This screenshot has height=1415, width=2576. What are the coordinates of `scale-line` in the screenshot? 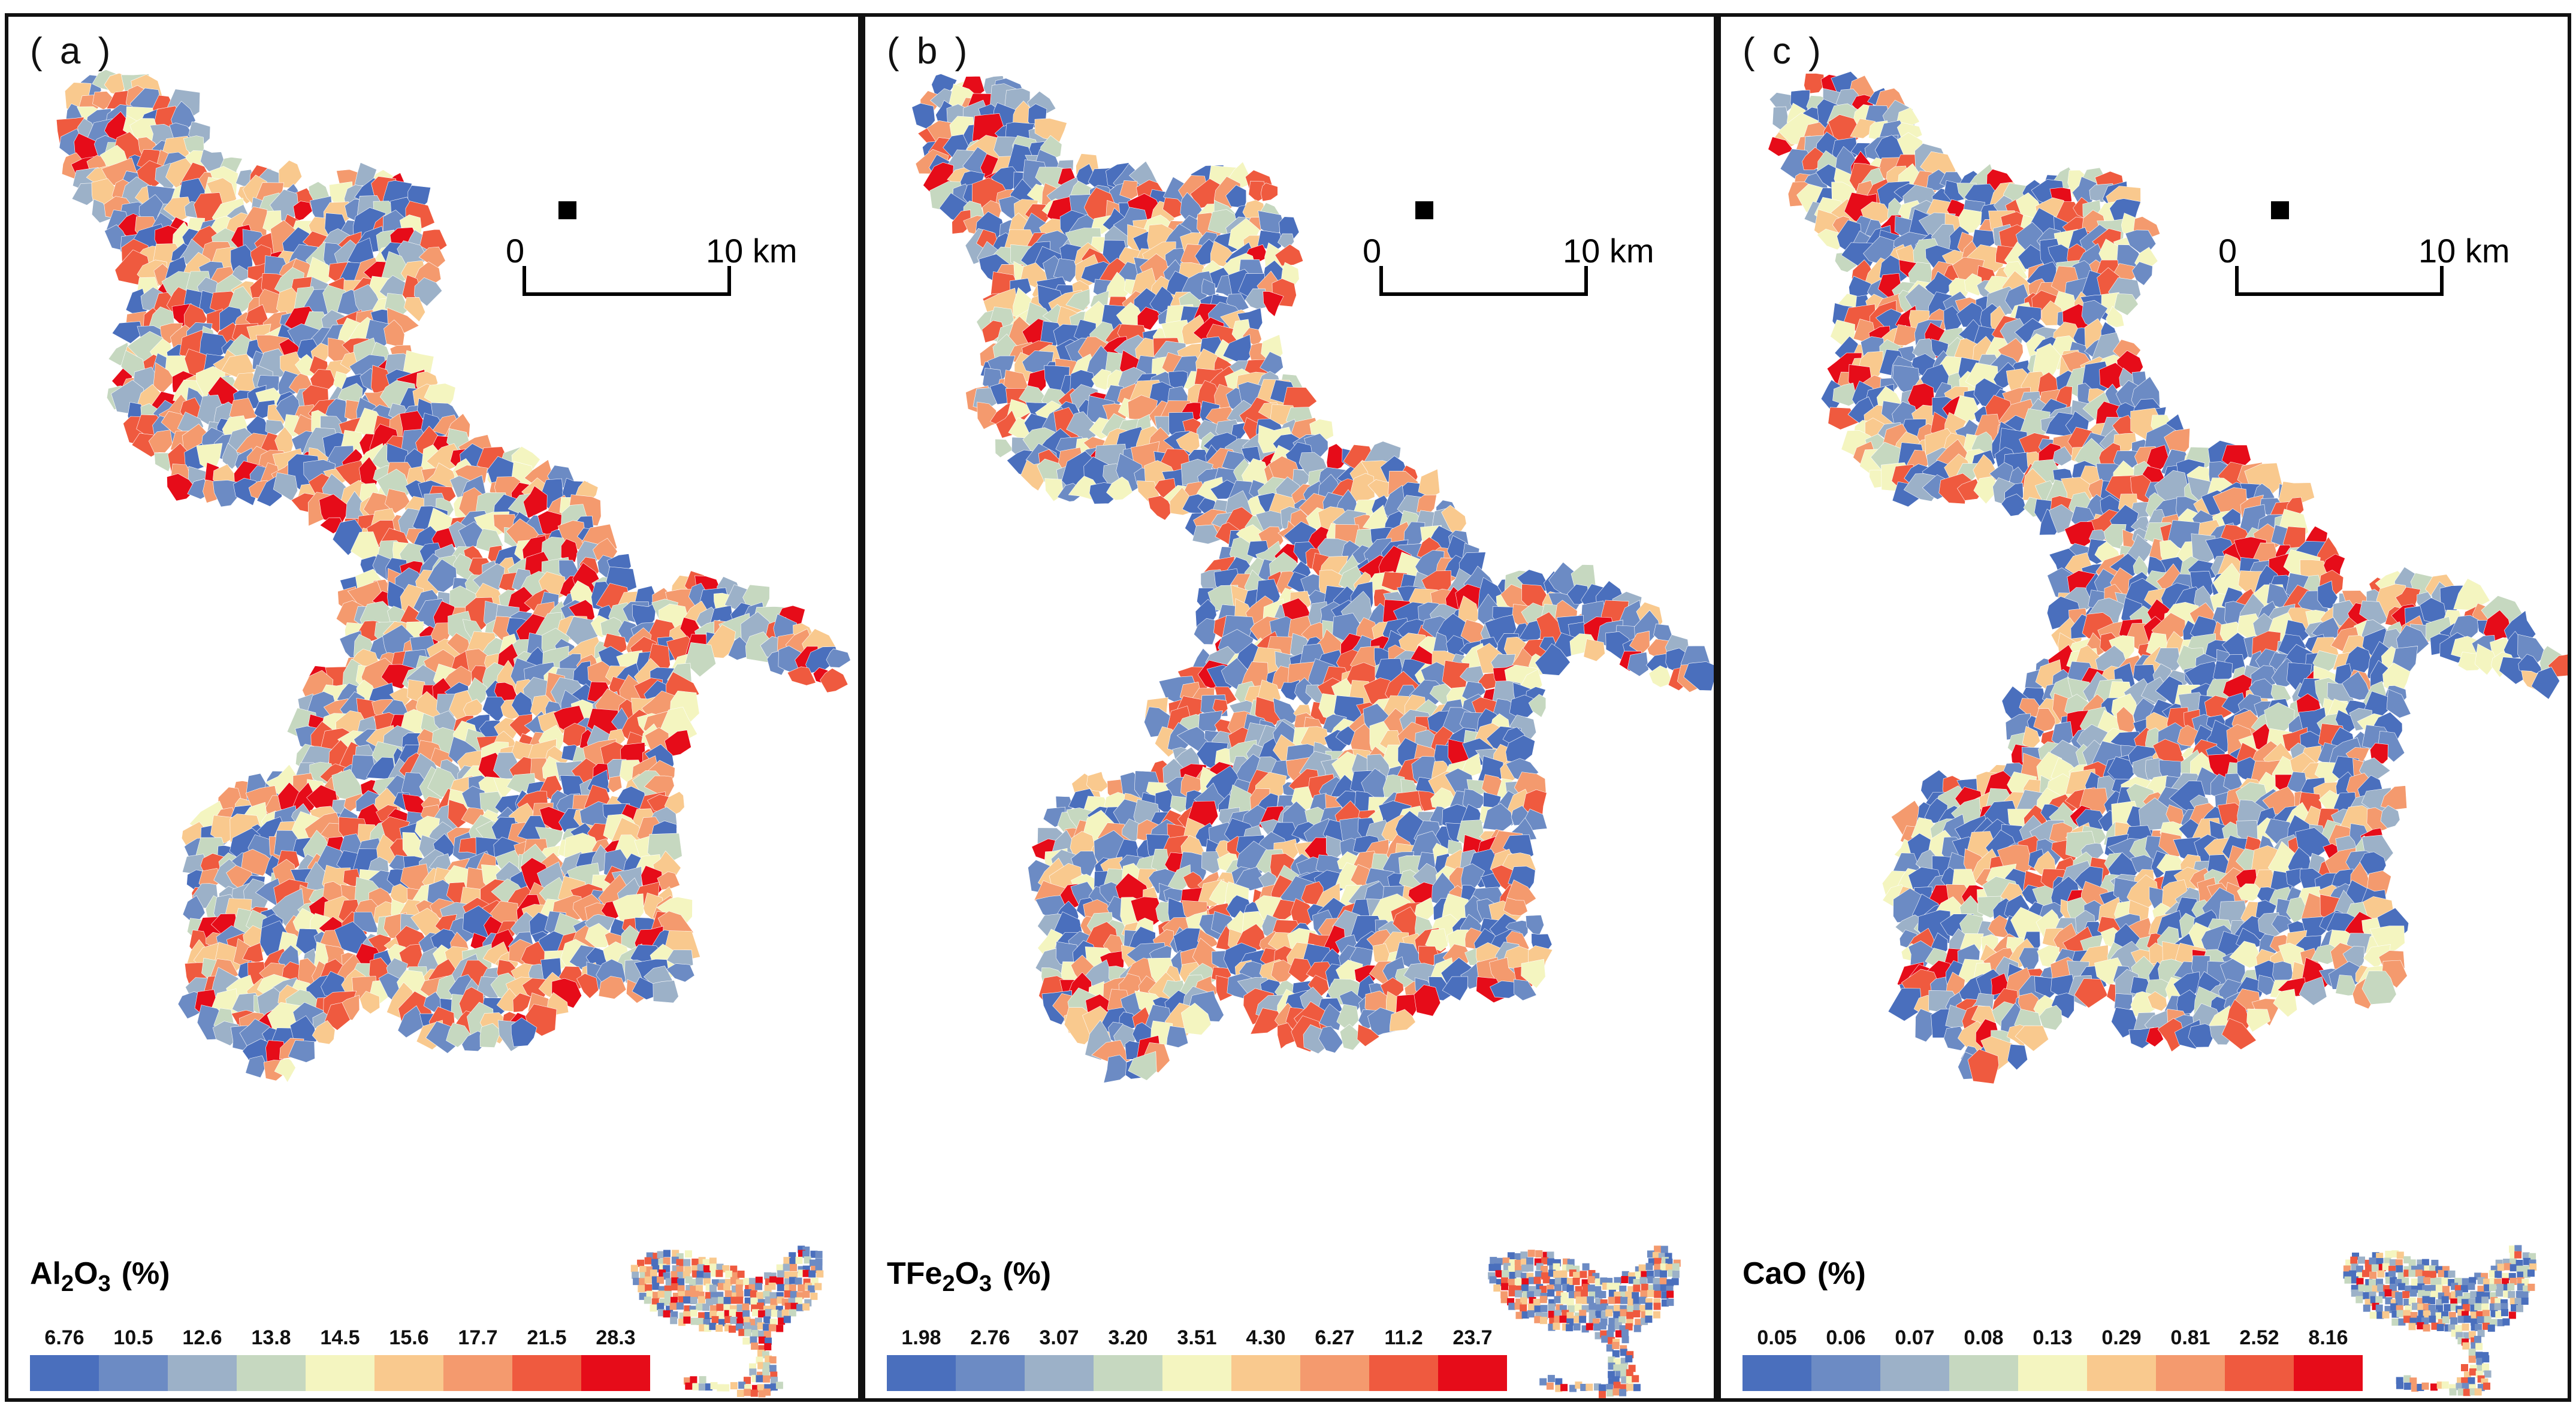 It's located at (2340, 294).